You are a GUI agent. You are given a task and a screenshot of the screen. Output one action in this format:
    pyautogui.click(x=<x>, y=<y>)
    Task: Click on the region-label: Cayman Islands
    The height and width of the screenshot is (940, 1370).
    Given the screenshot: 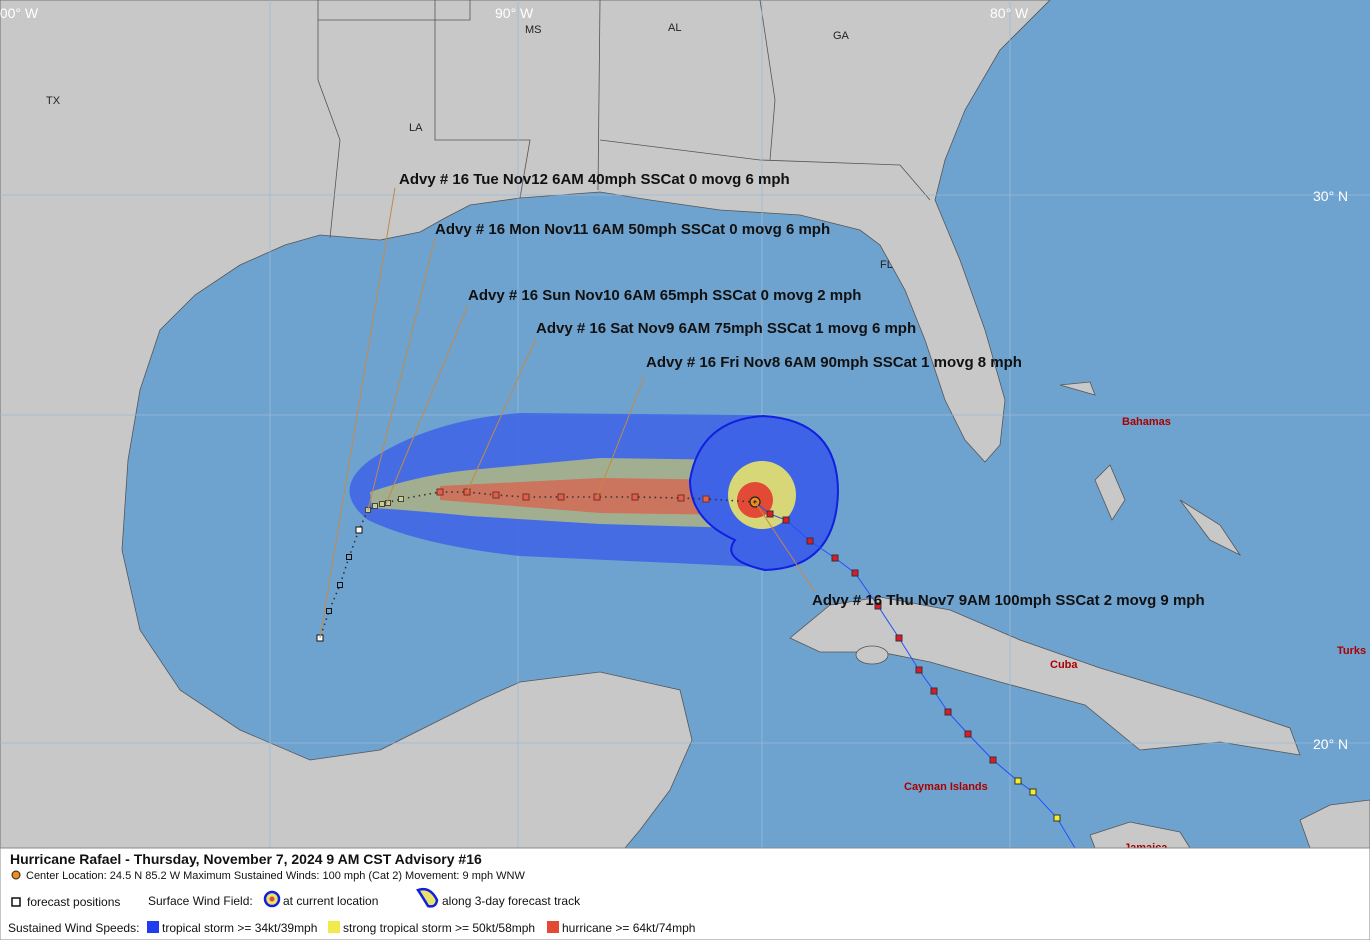 What is the action you would take?
    pyautogui.click(x=946, y=787)
    